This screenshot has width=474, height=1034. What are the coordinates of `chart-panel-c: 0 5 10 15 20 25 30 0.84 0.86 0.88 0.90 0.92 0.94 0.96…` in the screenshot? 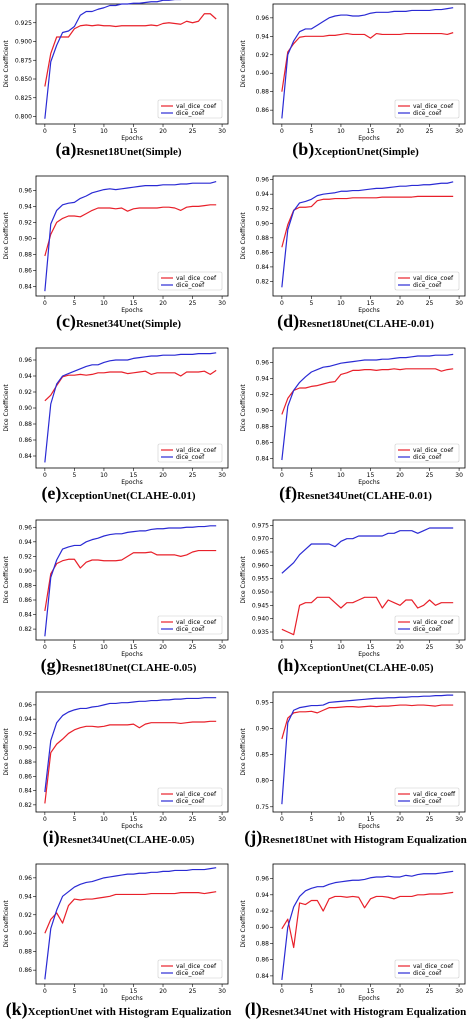 It's located at (118, 258).